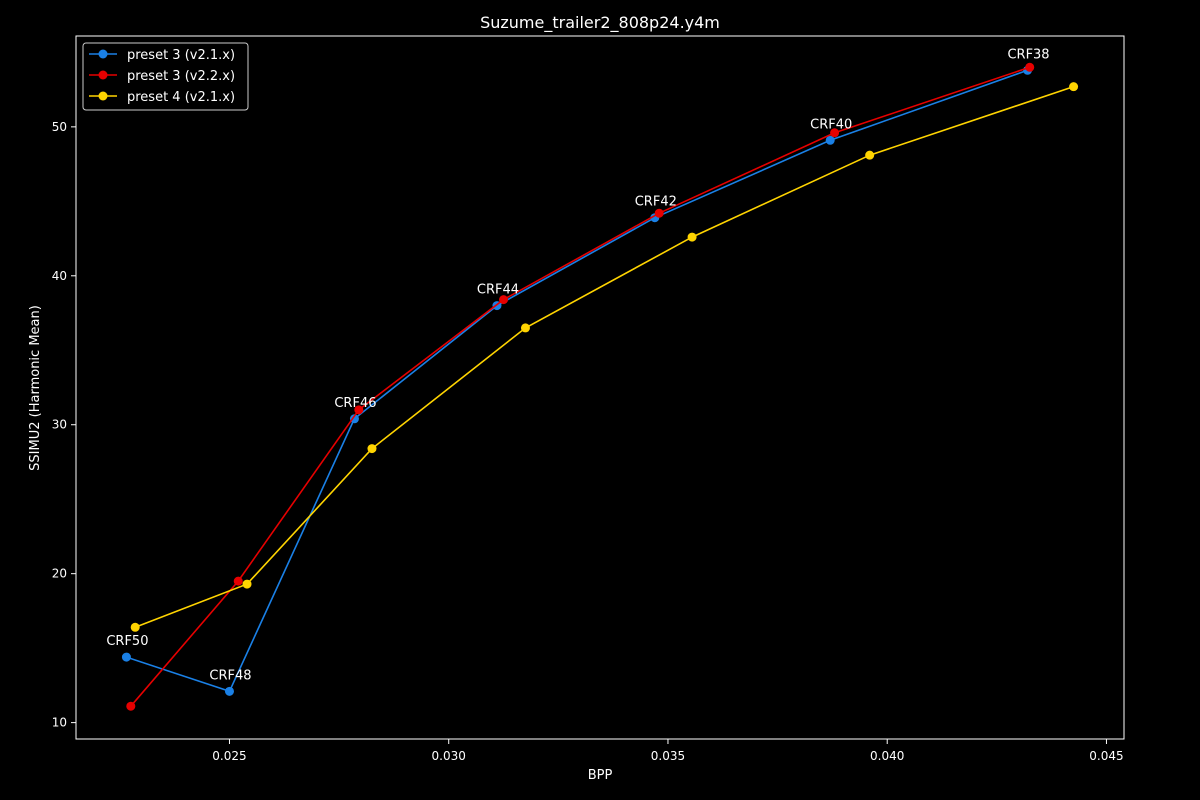 The width and height of the screenshot is (1200, 800). Describe the element at coordinates (181, 97) in the screenshot. I see `legend-label: preset 4 (v2.1.x)` at that location.